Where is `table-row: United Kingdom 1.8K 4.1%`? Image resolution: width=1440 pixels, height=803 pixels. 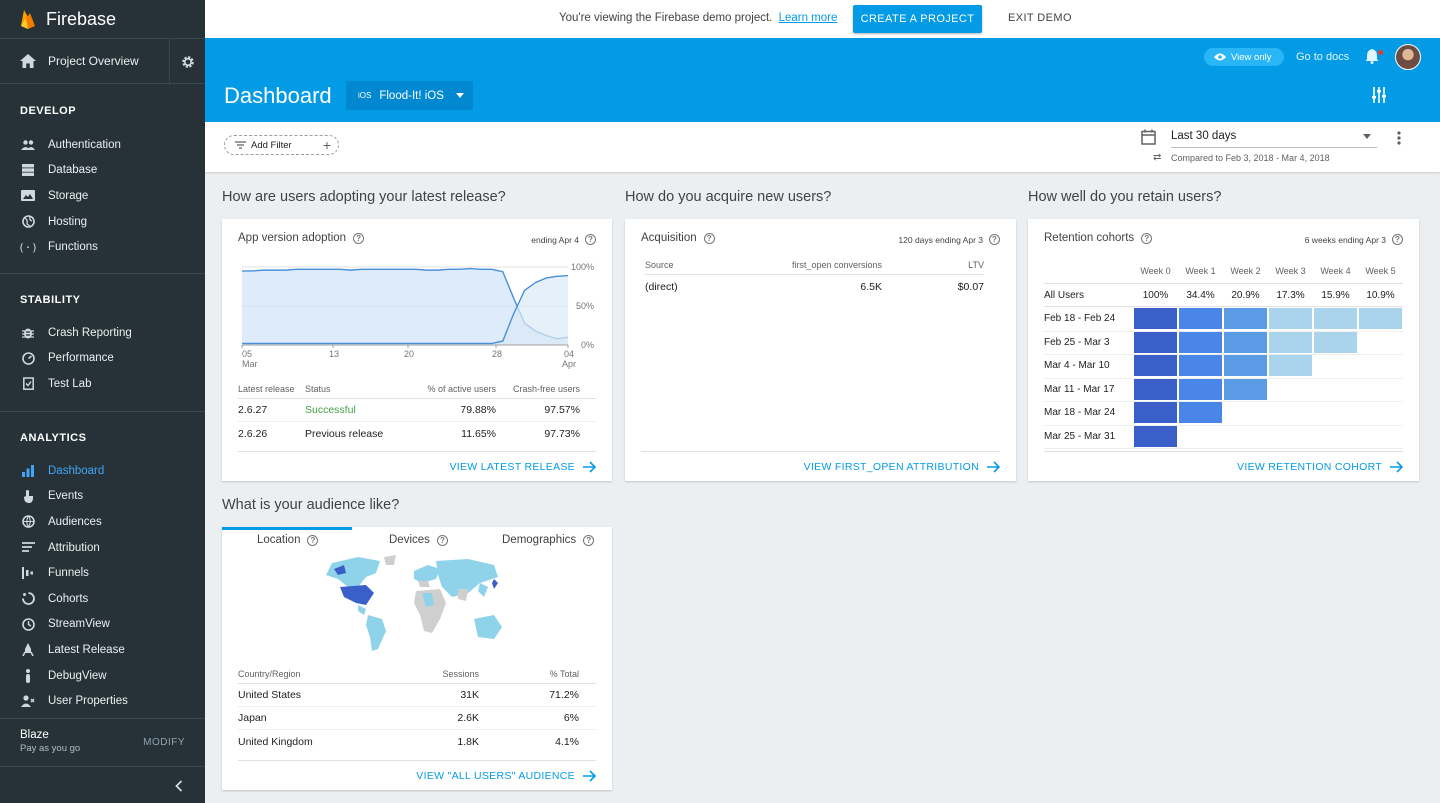 table-row: United Kingdom 1.8K 4.1% is located at coordinates (417, 741).